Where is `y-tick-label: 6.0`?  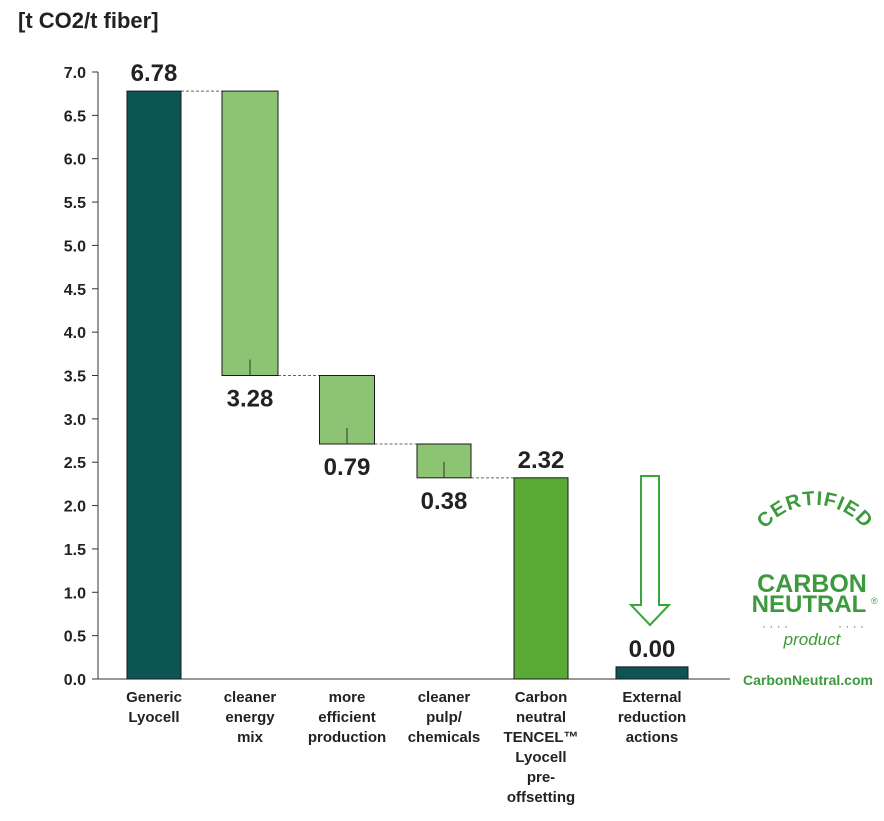 y-tick-label: 6.0 is located at coordinates (75, 160).